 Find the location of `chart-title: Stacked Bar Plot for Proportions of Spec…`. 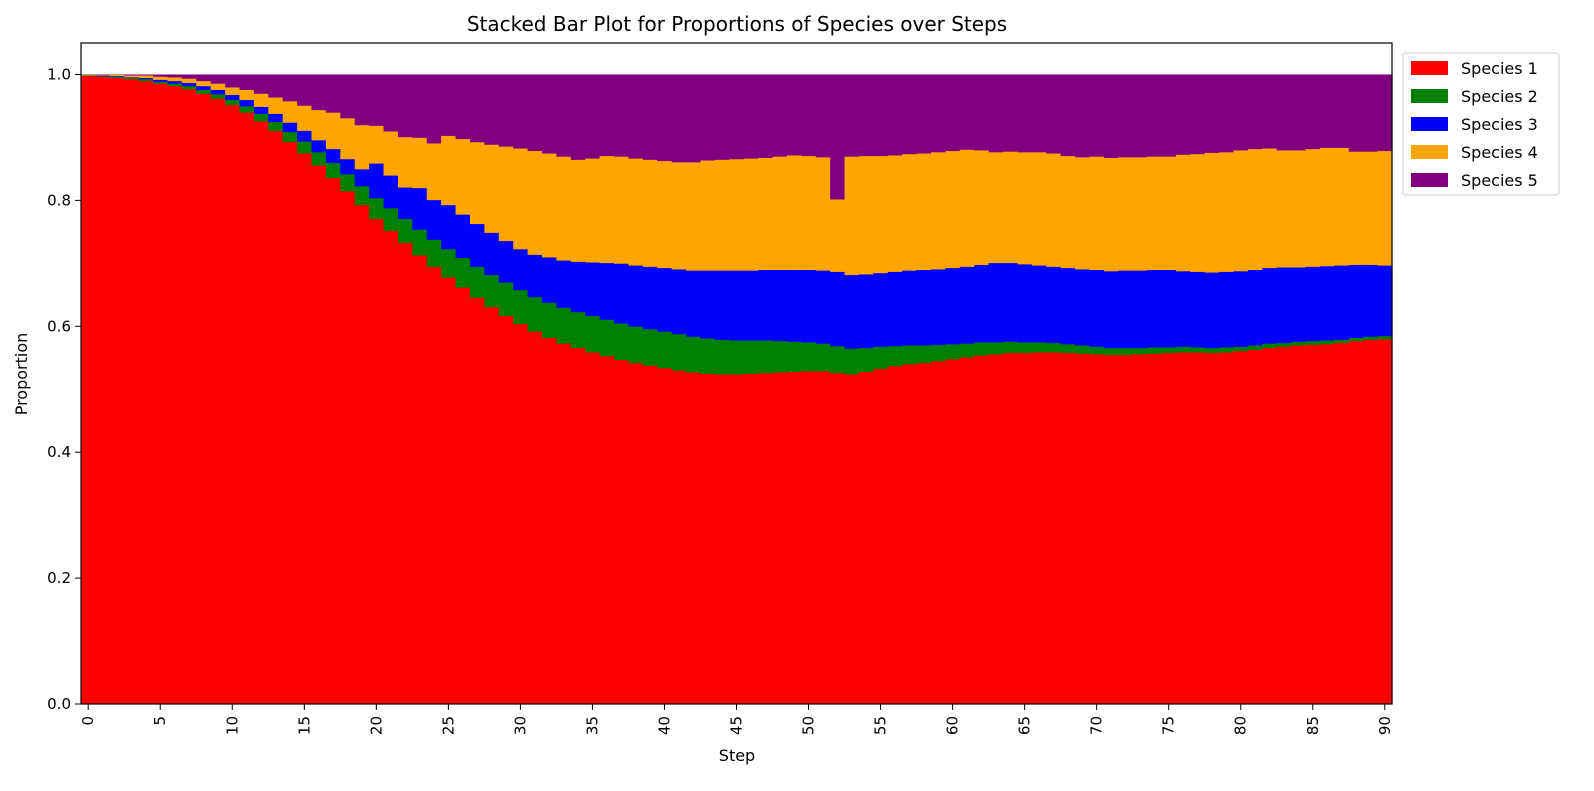

chart-title: Stacked Bar Plot for Proportions of Spec… is located at coordinates (737, 24).